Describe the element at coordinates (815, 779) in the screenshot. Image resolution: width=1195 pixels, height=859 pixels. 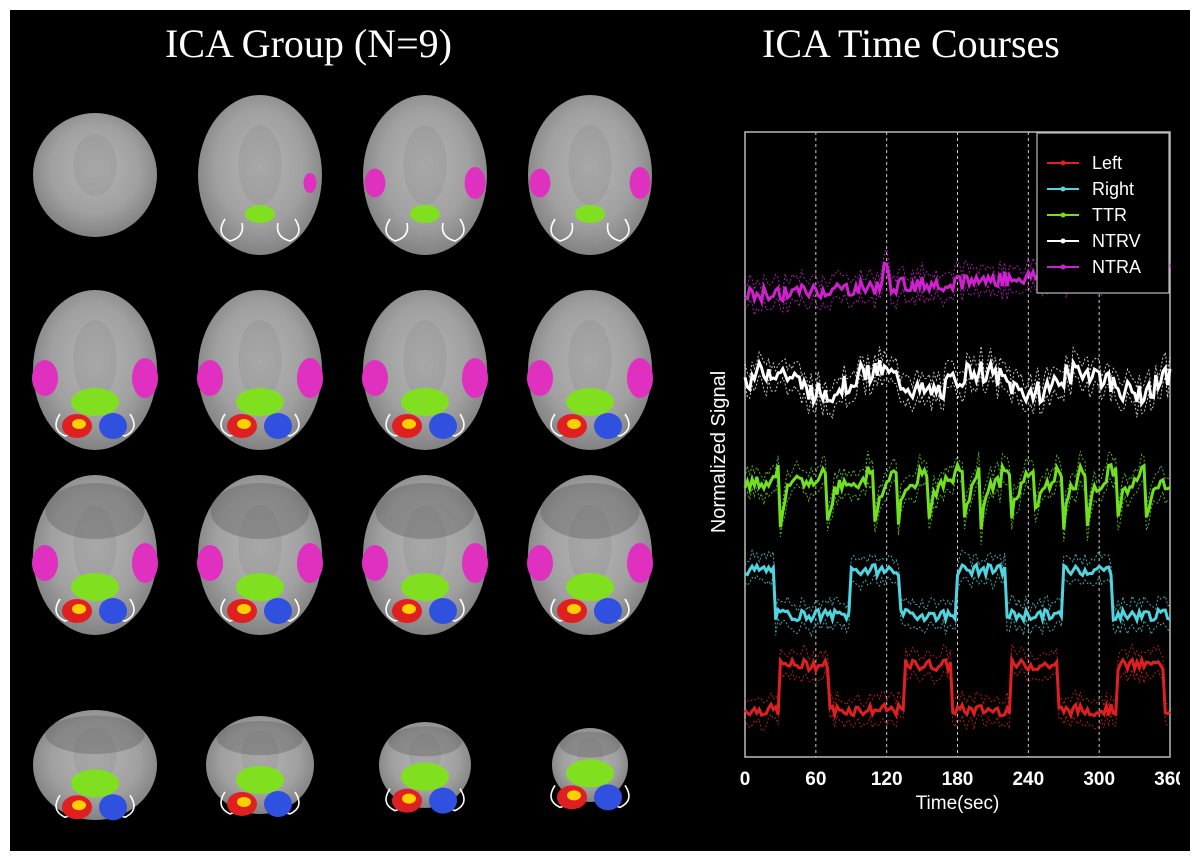
I see `x-tick-label: 60` at that location.